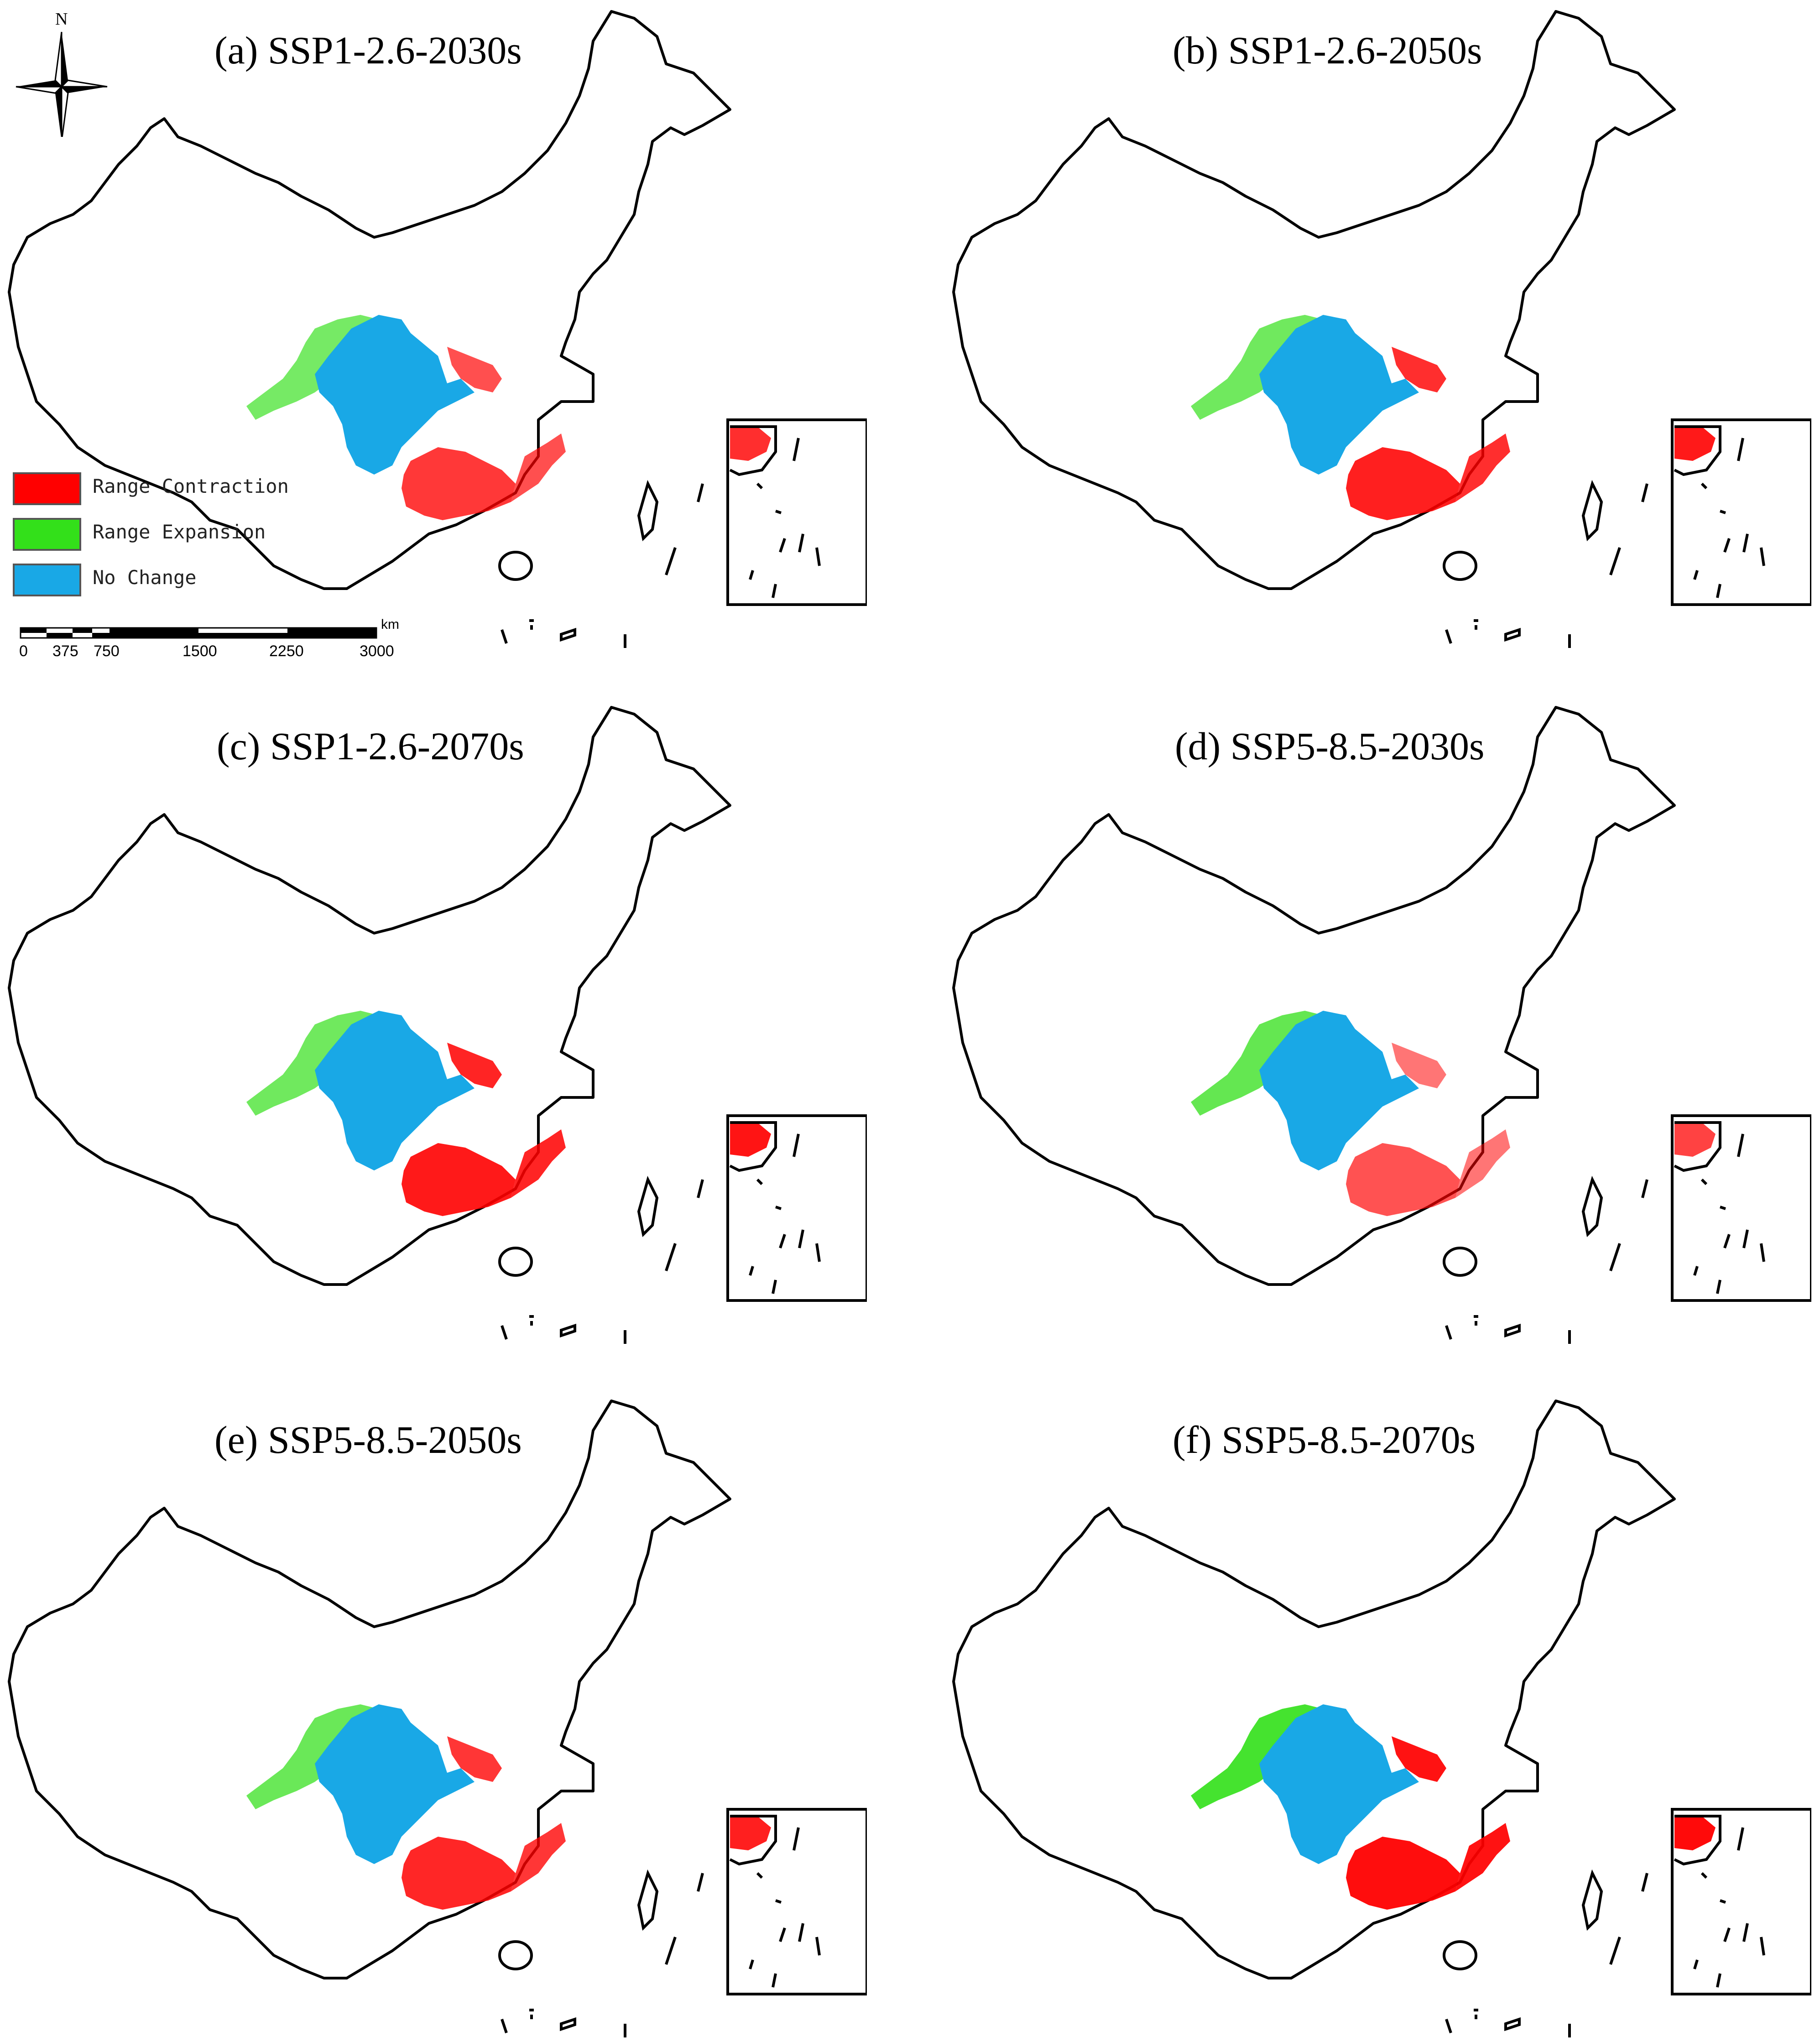  I want to click on scale-tick-1500: 1500, so click(200, 651).